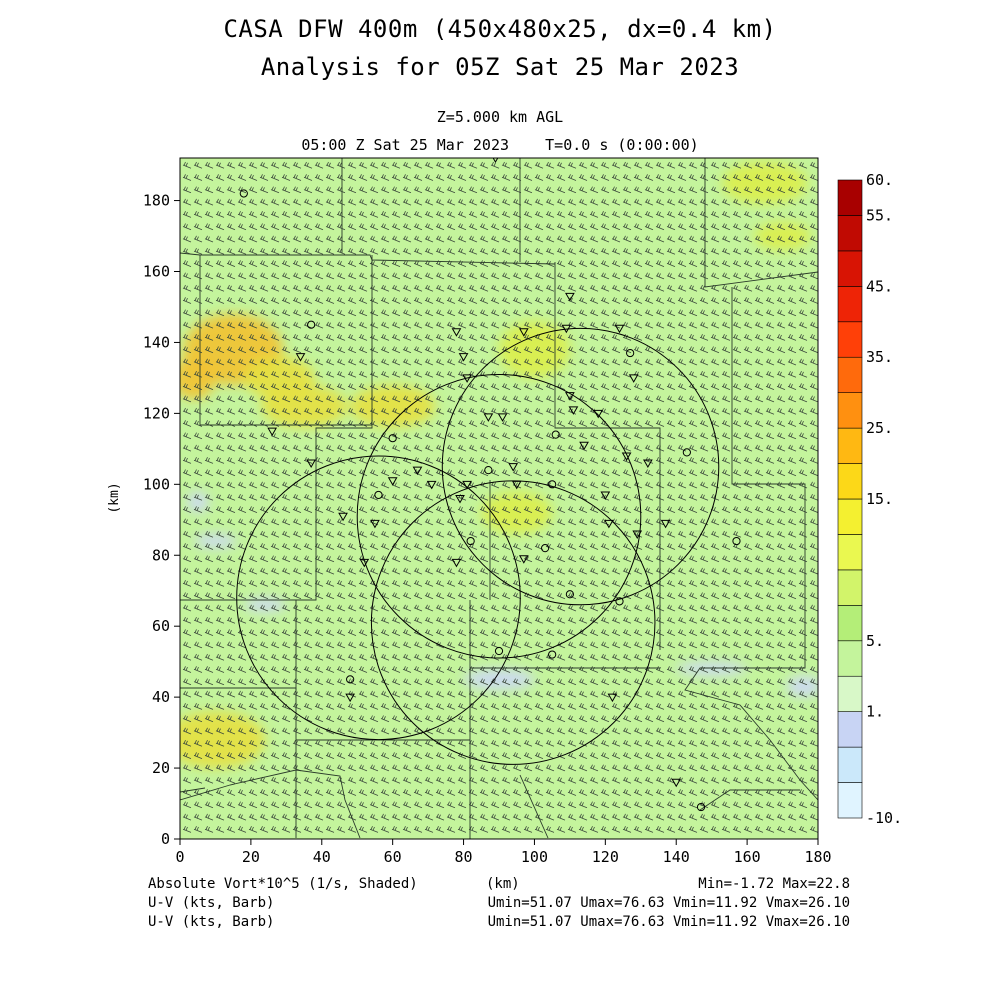 The image size is (1000, 1000). I want to click on chart-title-line1: CASA DFW 400m (450x480x25, dx=0.4 km), so click(500, 29).